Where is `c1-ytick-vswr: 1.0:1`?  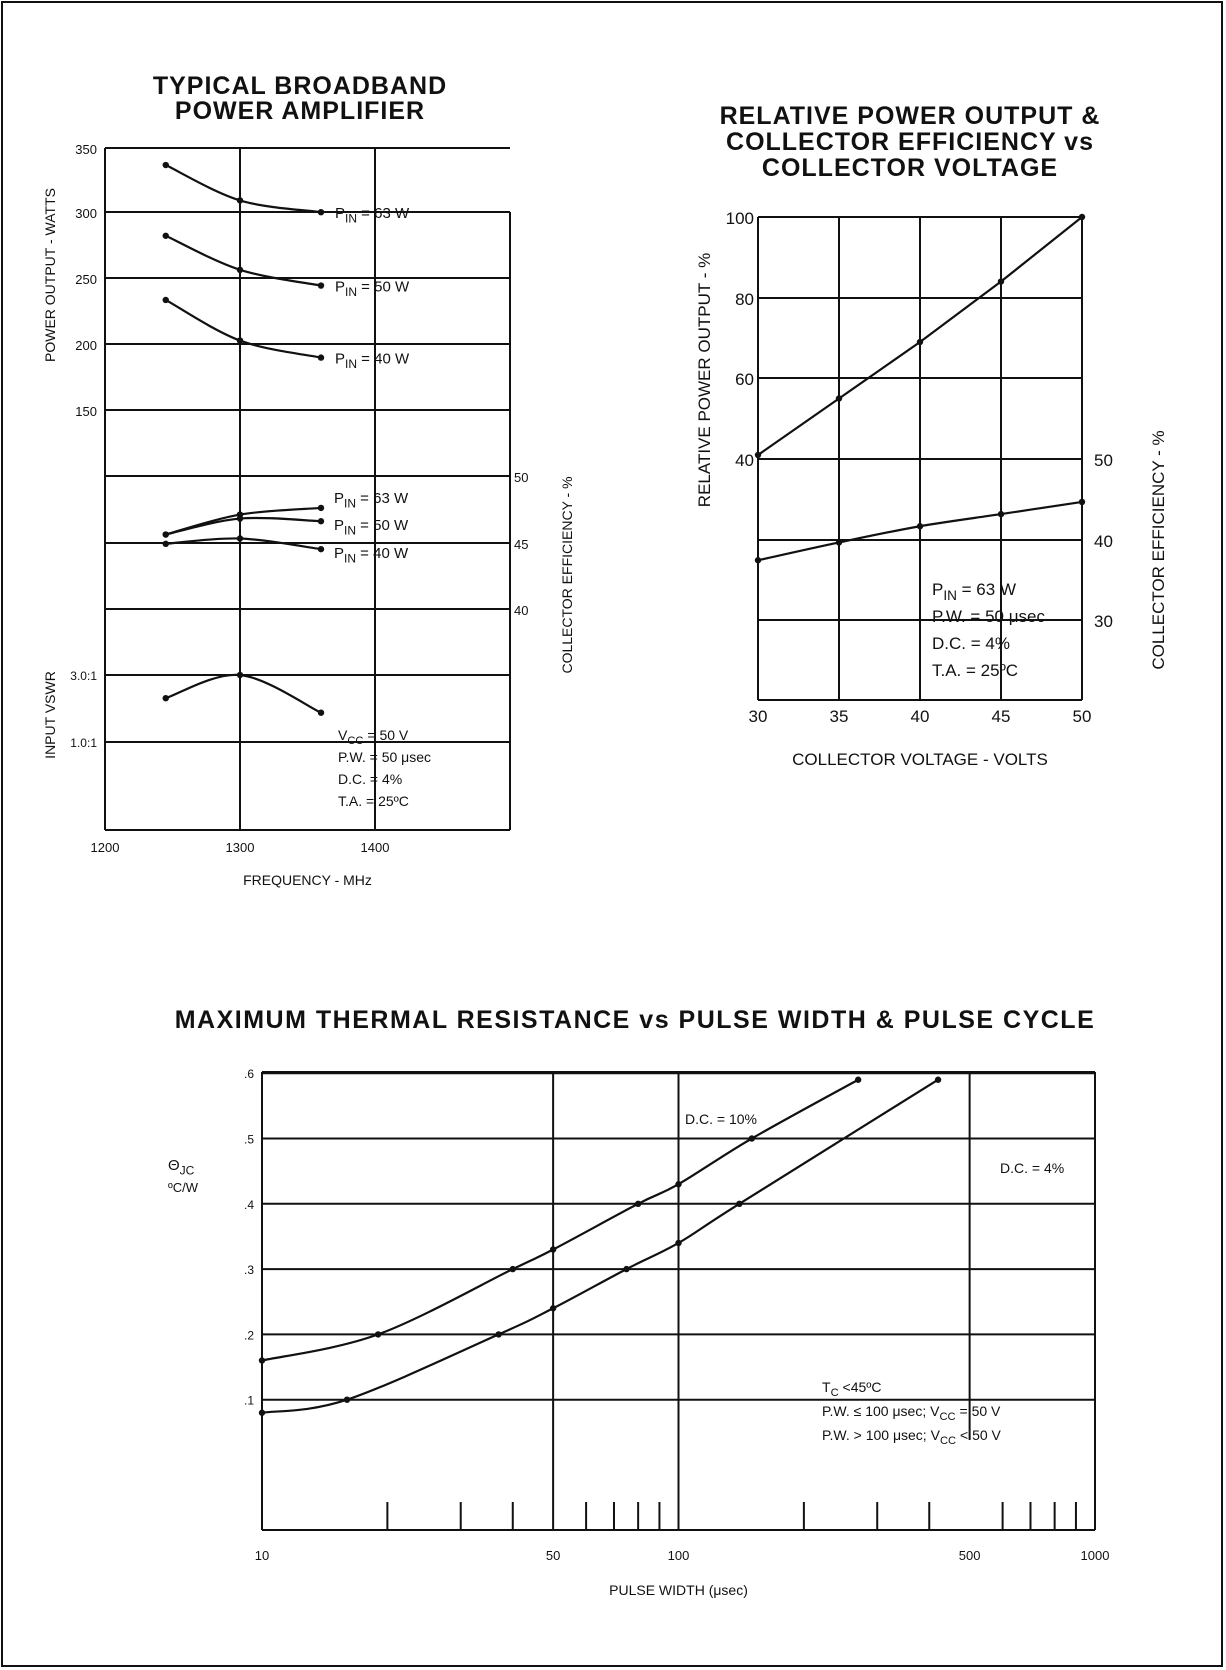
c1-ytick-vswr: 1.0:1 is located at coordinates (83, 743).